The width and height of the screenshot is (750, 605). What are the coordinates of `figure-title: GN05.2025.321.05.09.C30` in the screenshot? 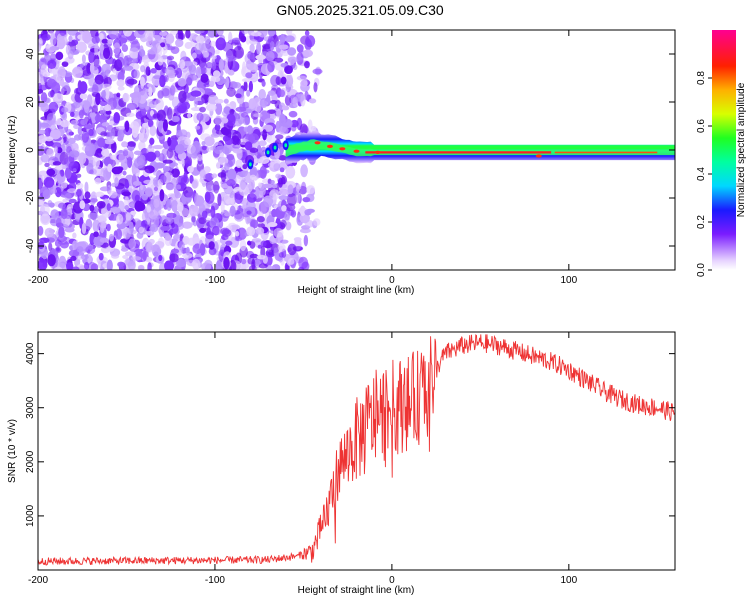 It's located at (360, 10).